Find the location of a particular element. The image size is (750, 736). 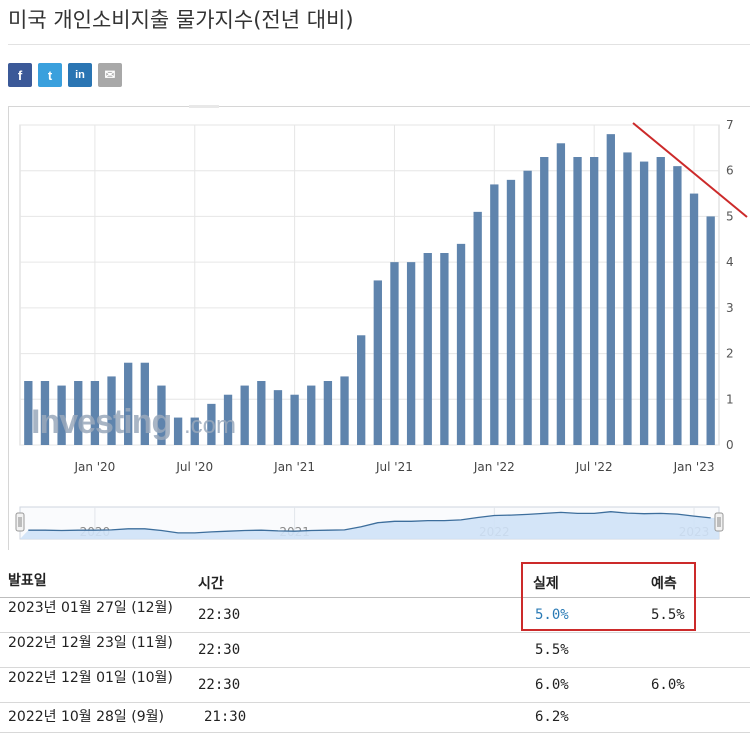

y-tick-label: 7 is located at coordinates (730, 125).